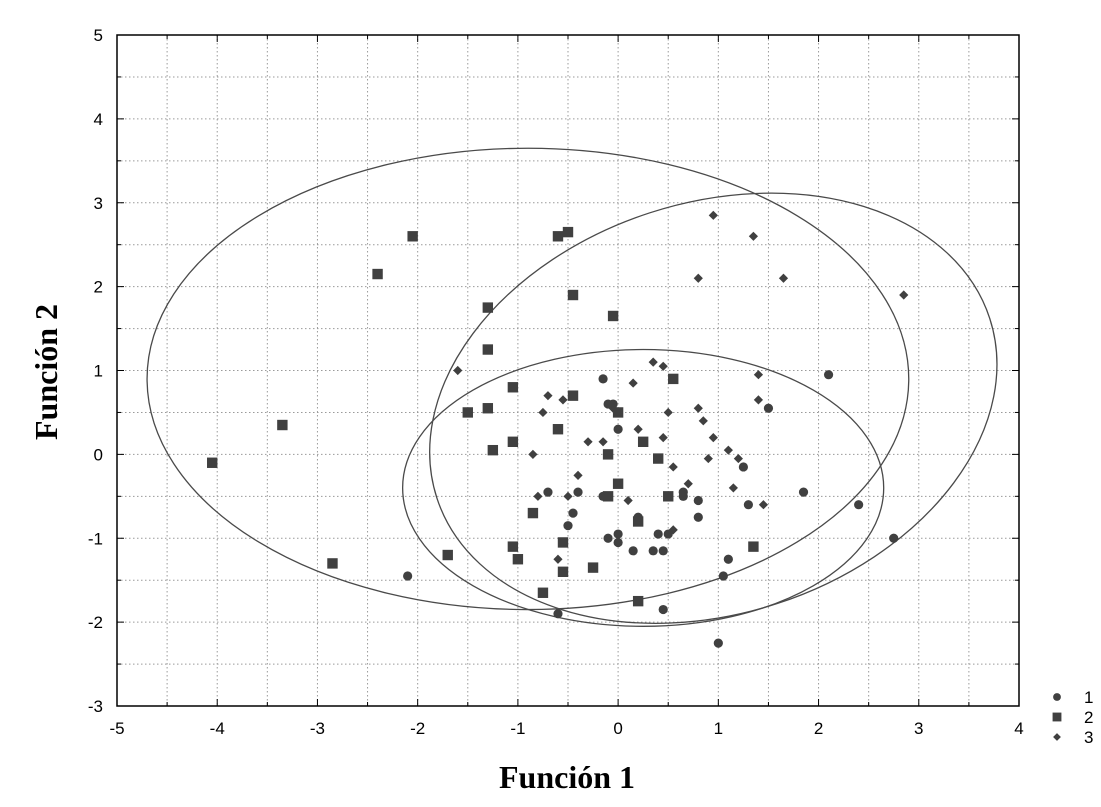 This screenshot has width=1101, height=807. Describe the element at coordinates (417, 728) in the screenshot. I see `x-tick-label: -2` at that location.